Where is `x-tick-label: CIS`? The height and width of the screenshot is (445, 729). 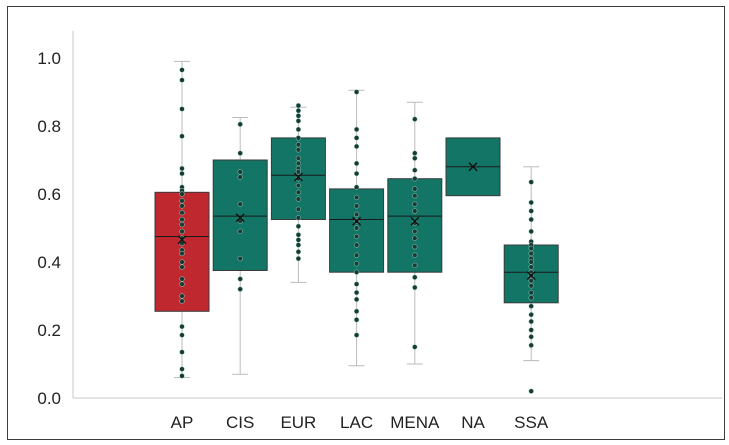 x-tick-label: CIS is located at coordinates (240, 422).